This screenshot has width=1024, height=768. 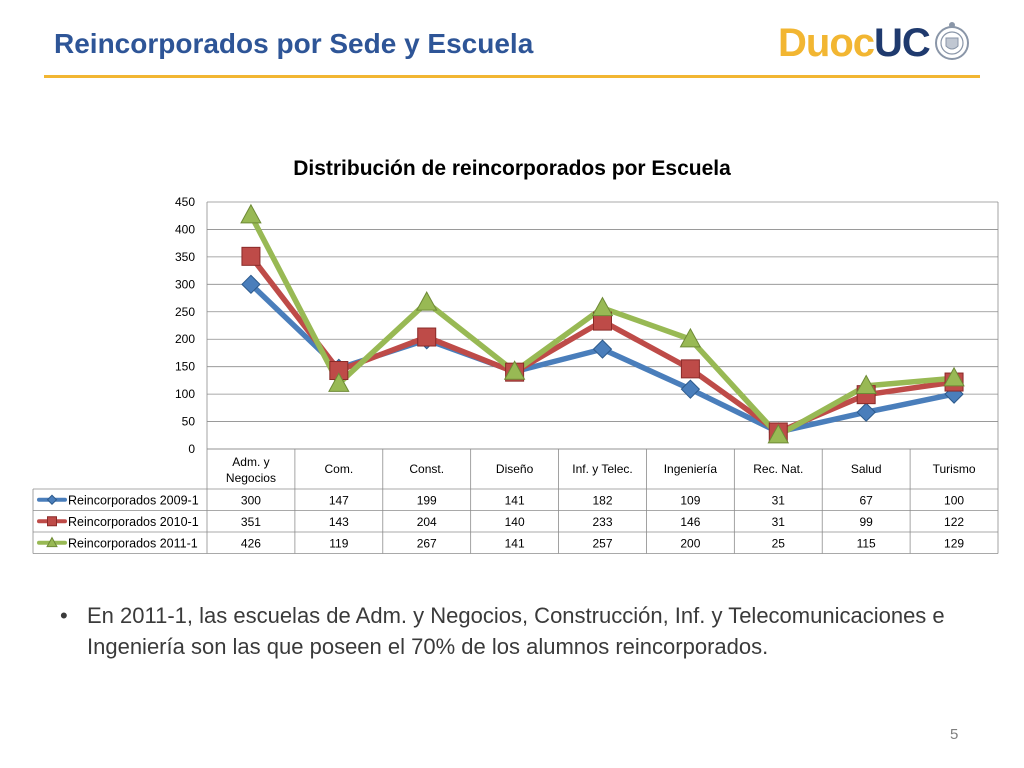 I want to click on table-cell-value: 146, so click(x=690, y=522).